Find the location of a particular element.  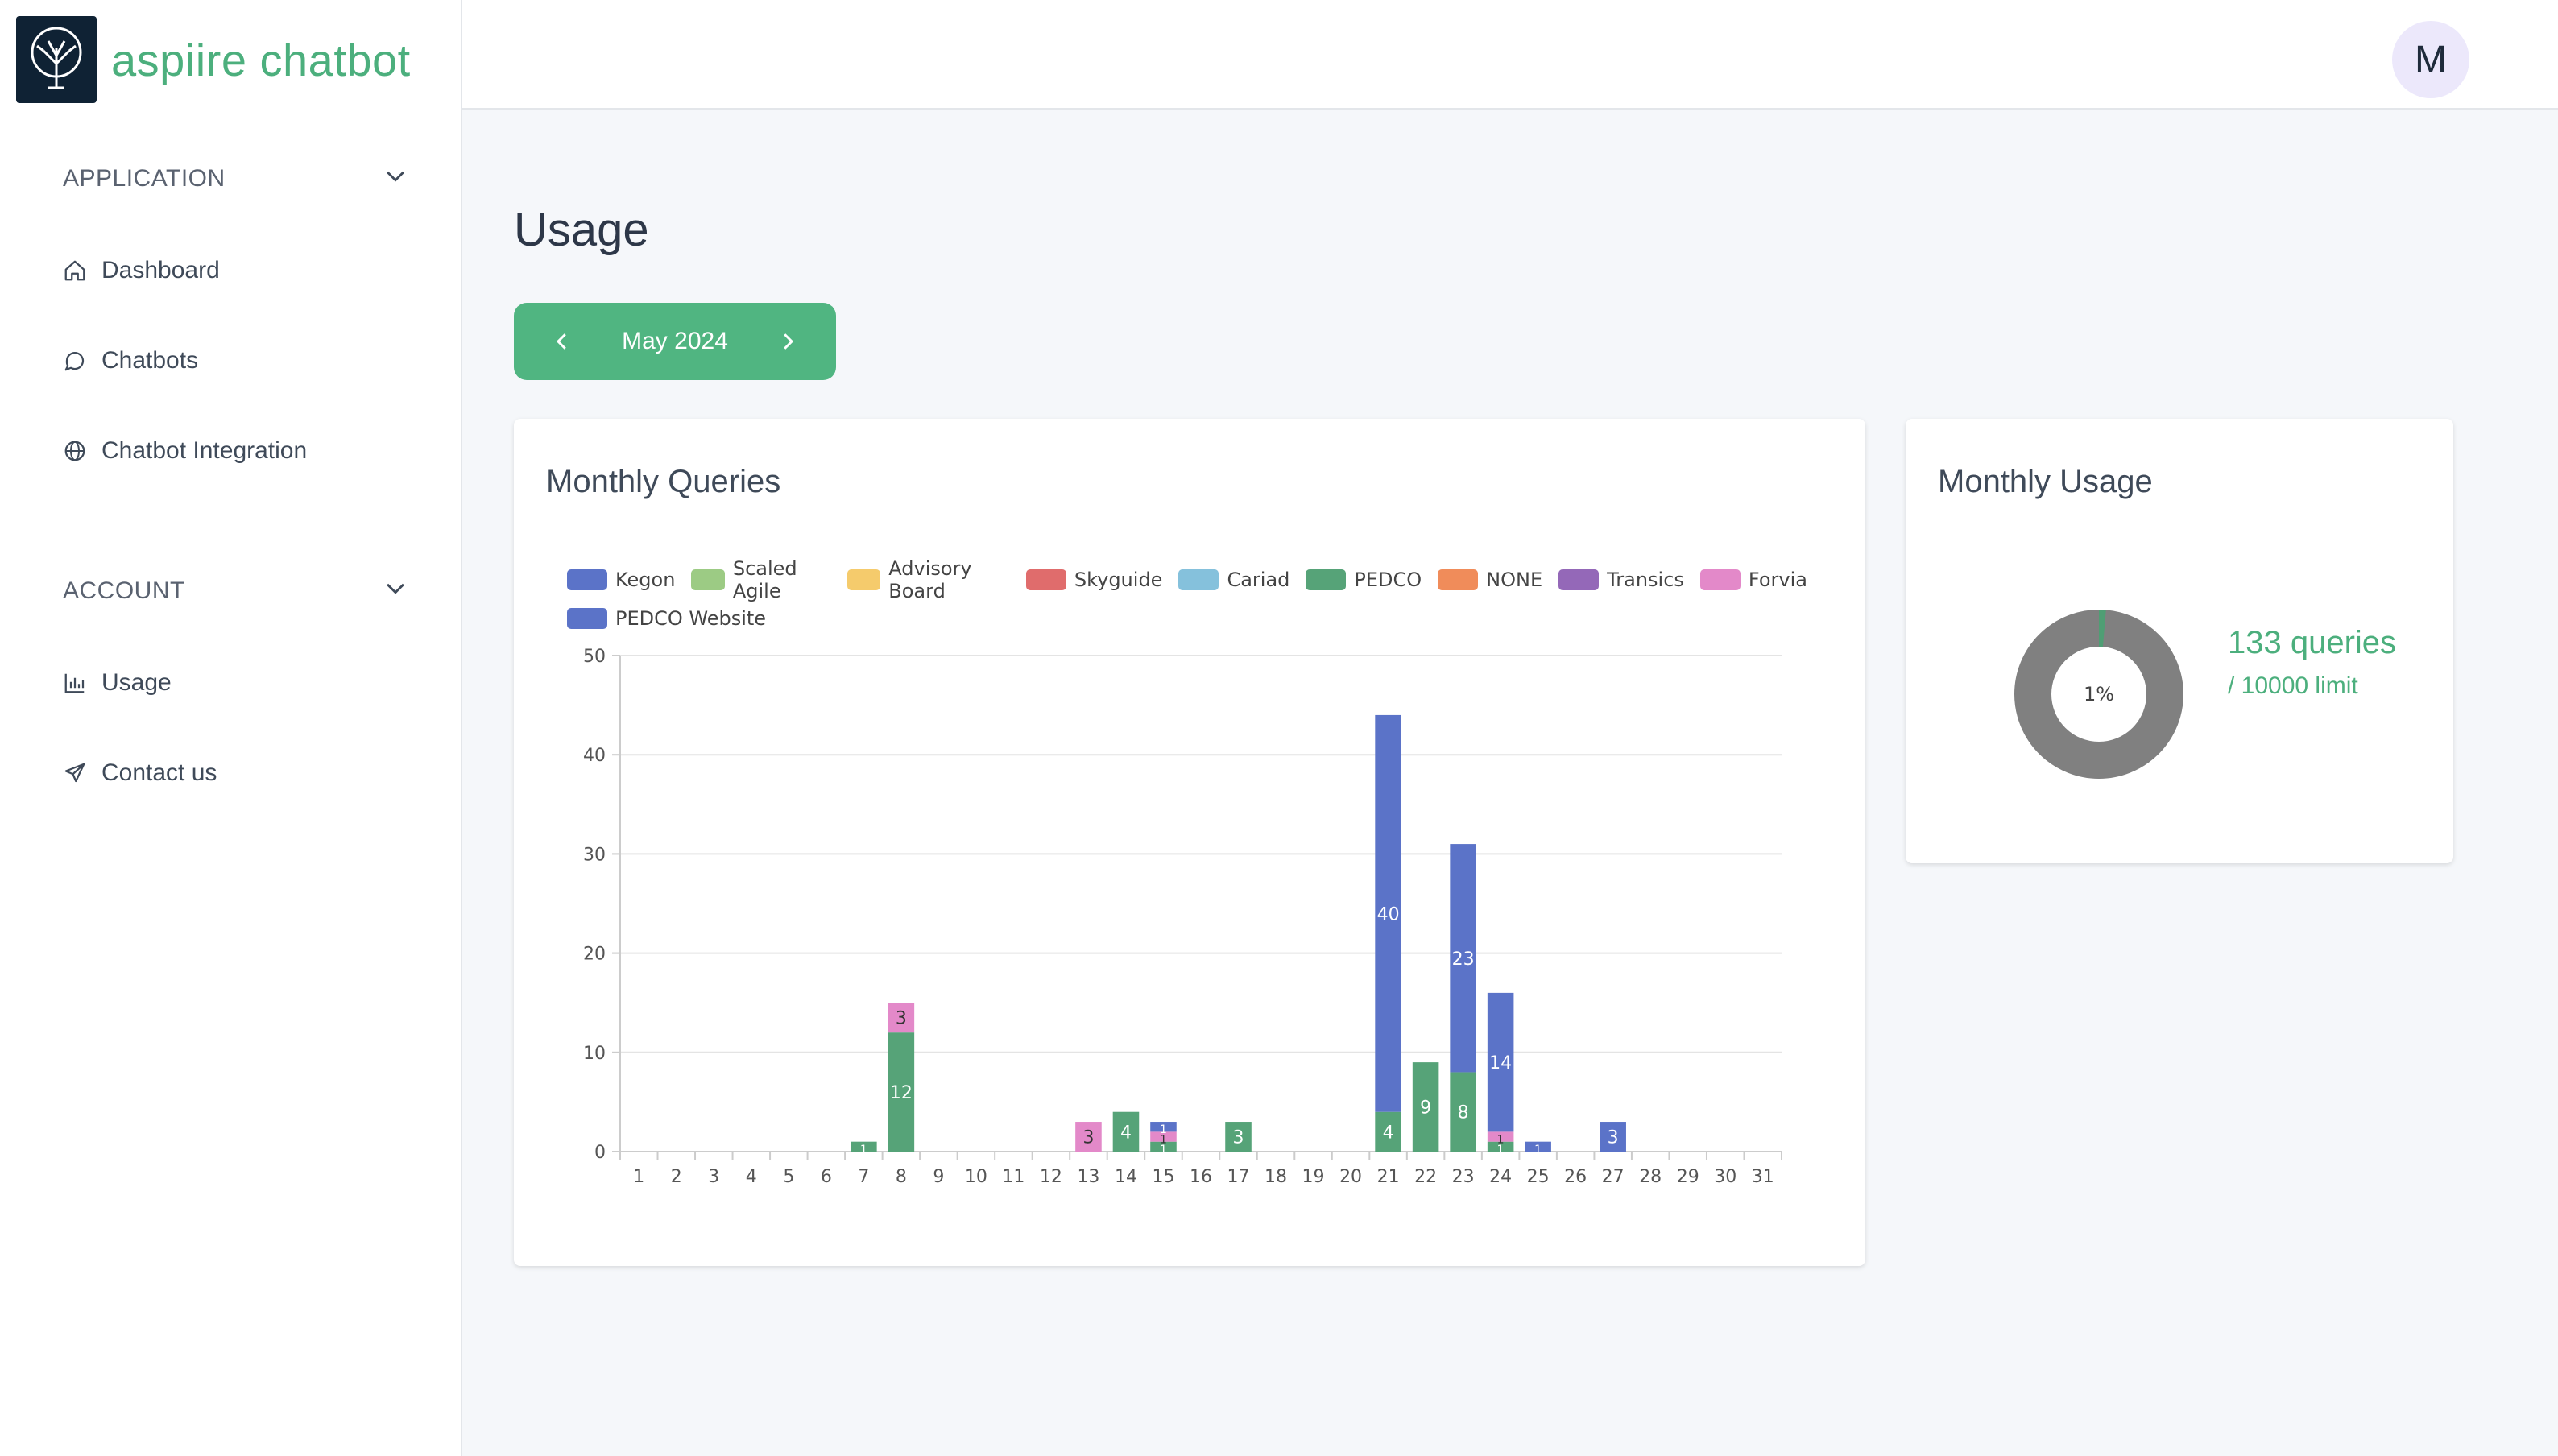

x-tick-label: 25 is located at coordinates (1538, 1177).